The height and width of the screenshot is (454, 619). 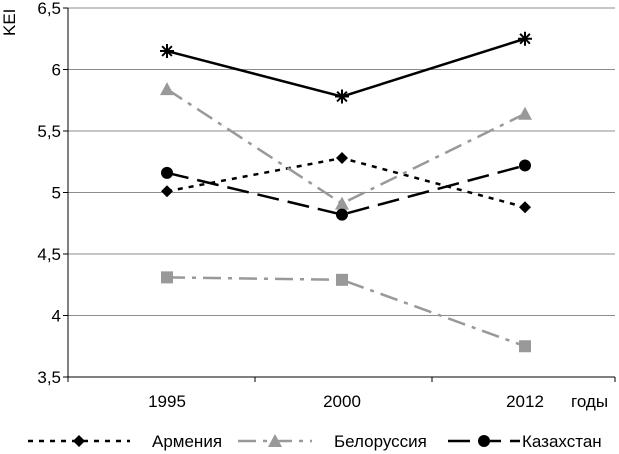 What do you see at coordinates (187, 441) in the screenshot?
I see `legend-label: Армения` at bounding box center [187, 441].